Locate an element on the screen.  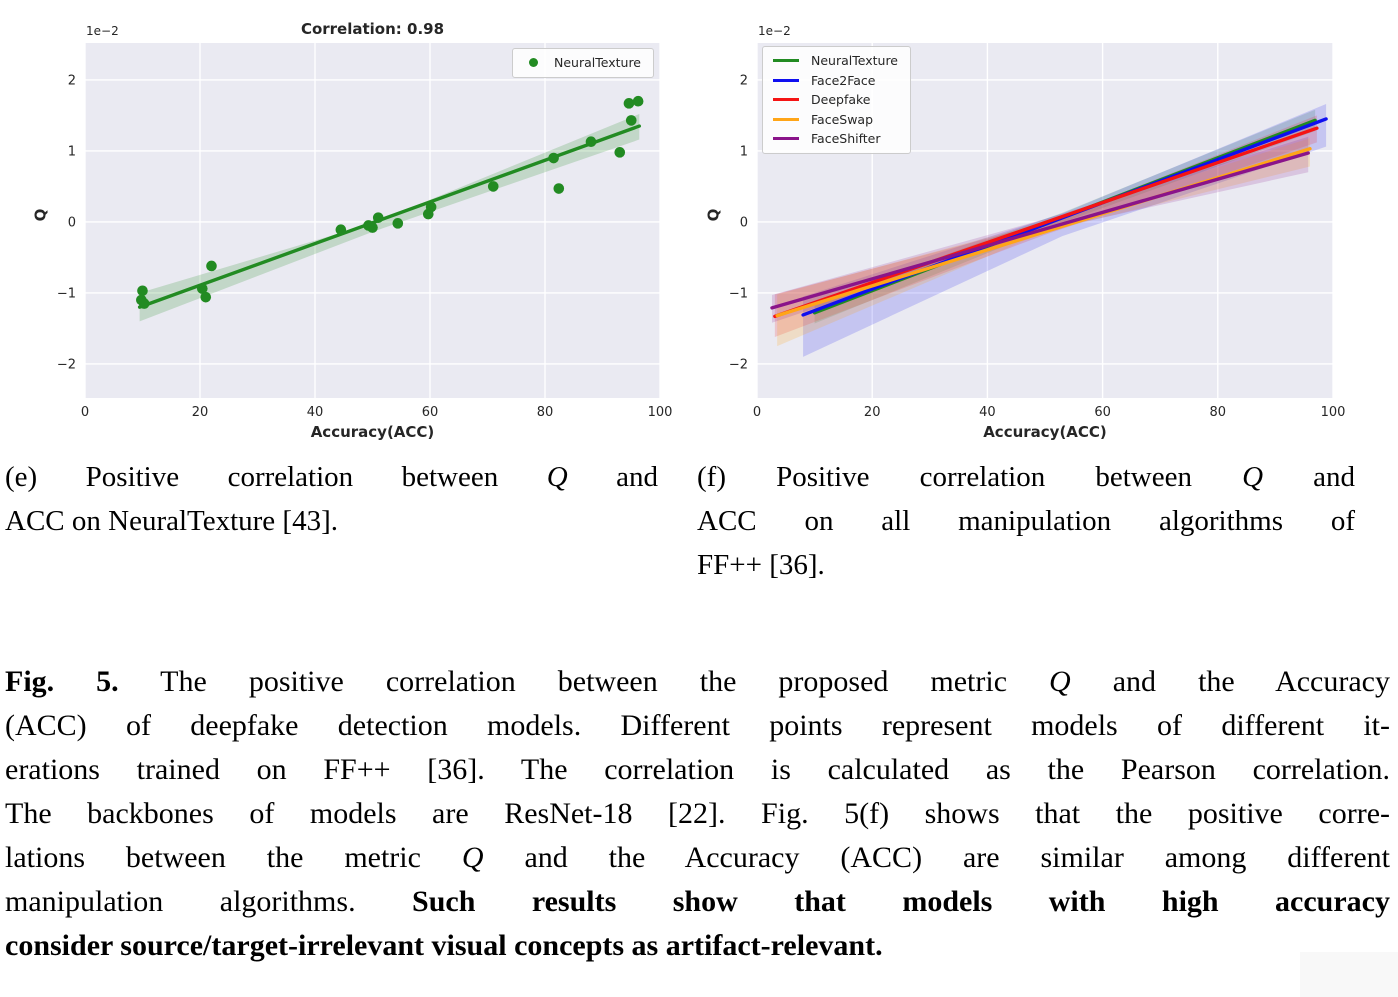
legend-dot-marker-icon is located at coordinates (533, 63).